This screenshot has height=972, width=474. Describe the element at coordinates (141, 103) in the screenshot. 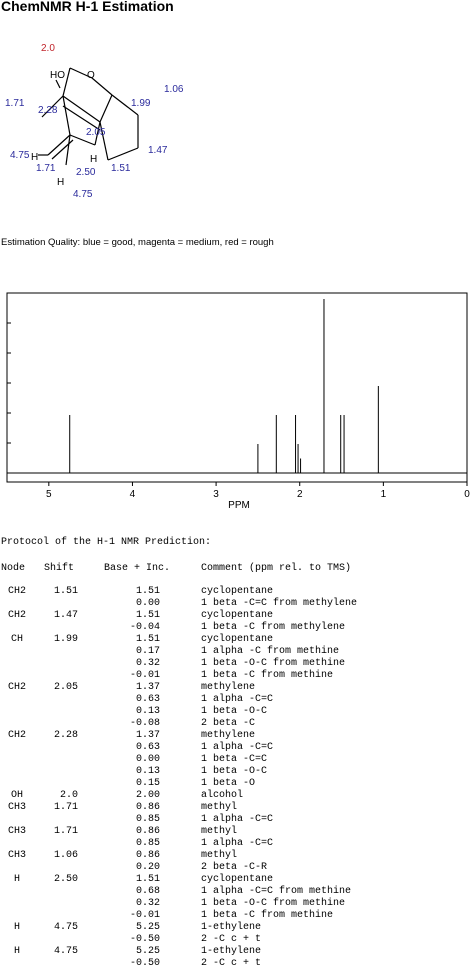

I see `shift-label: 1.99` at that location.